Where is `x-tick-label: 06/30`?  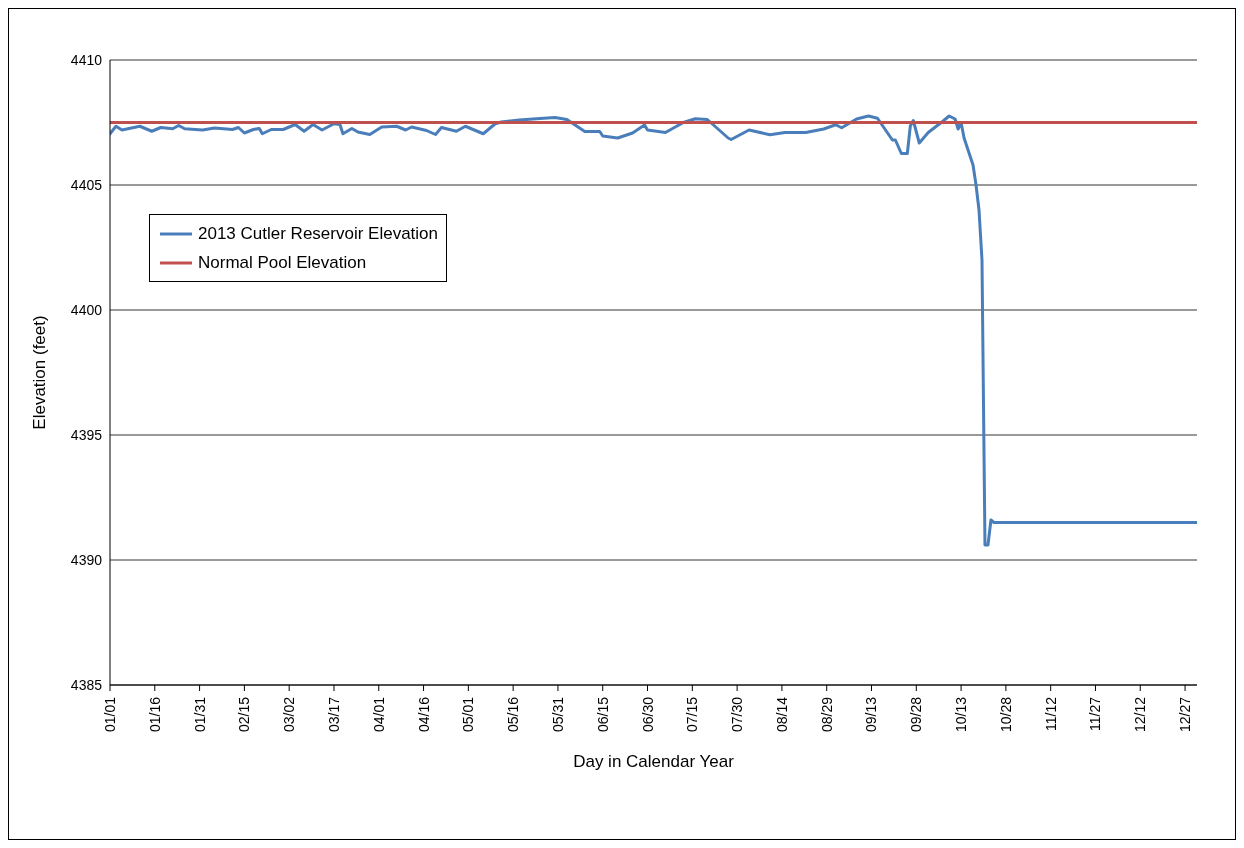 x-tick-label: 06/30 is located at coordinates (647, 714).